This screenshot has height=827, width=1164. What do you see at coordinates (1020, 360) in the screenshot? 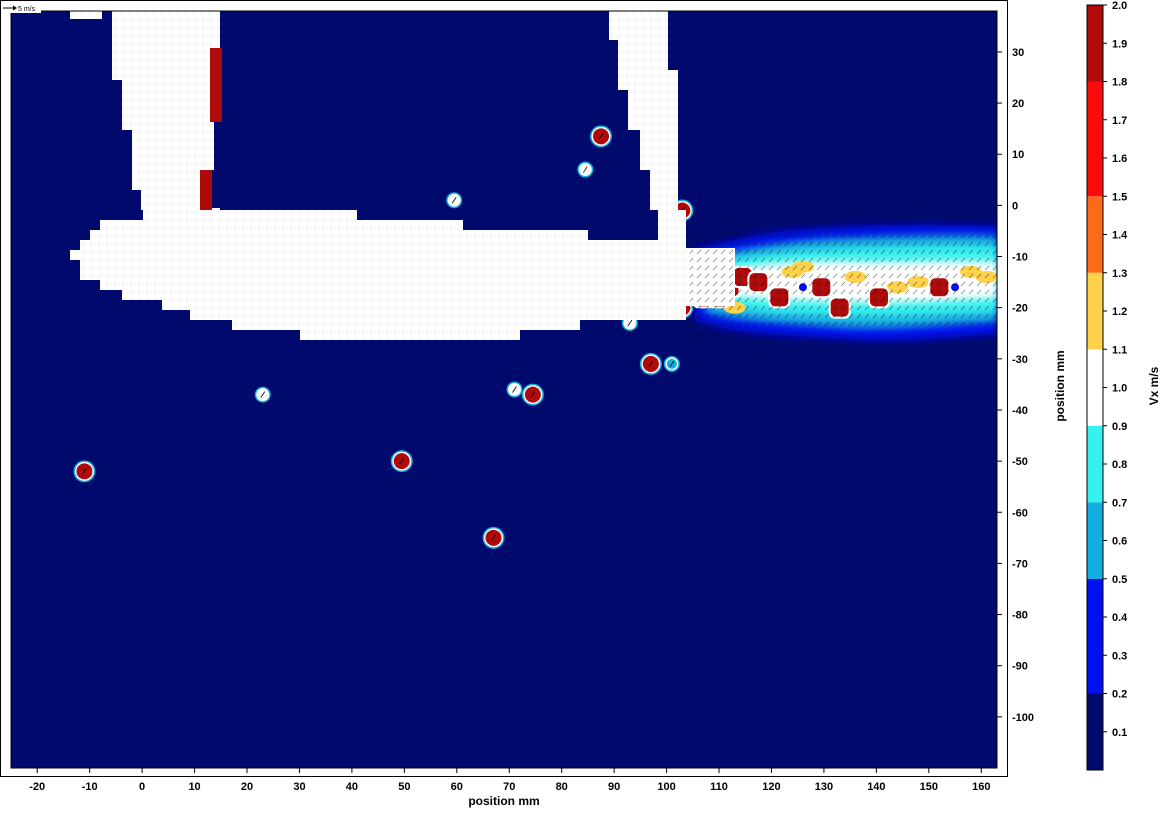
I see `y-tick-label-6: -30` at bounding box center [1020, 360].